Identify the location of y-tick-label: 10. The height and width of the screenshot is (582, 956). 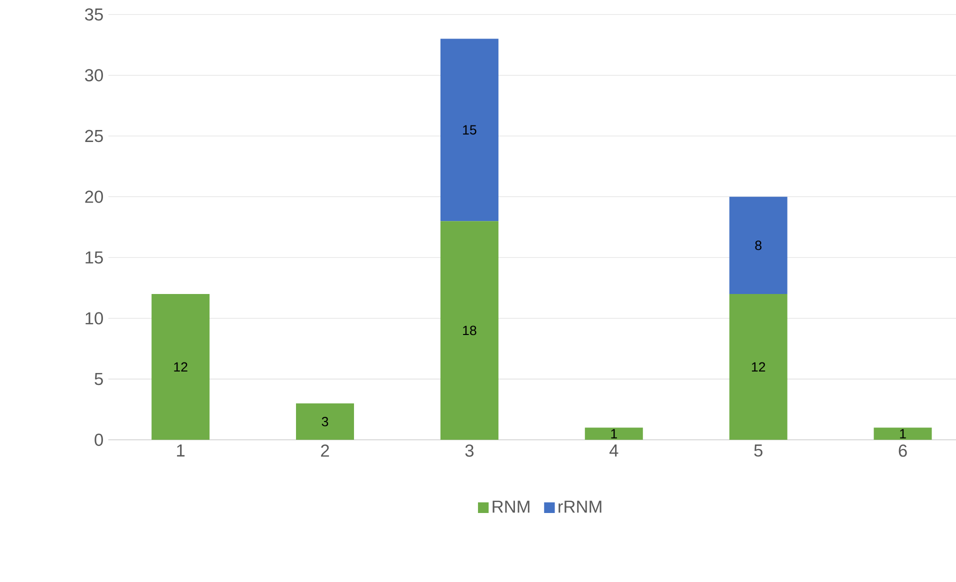
(94, 318).